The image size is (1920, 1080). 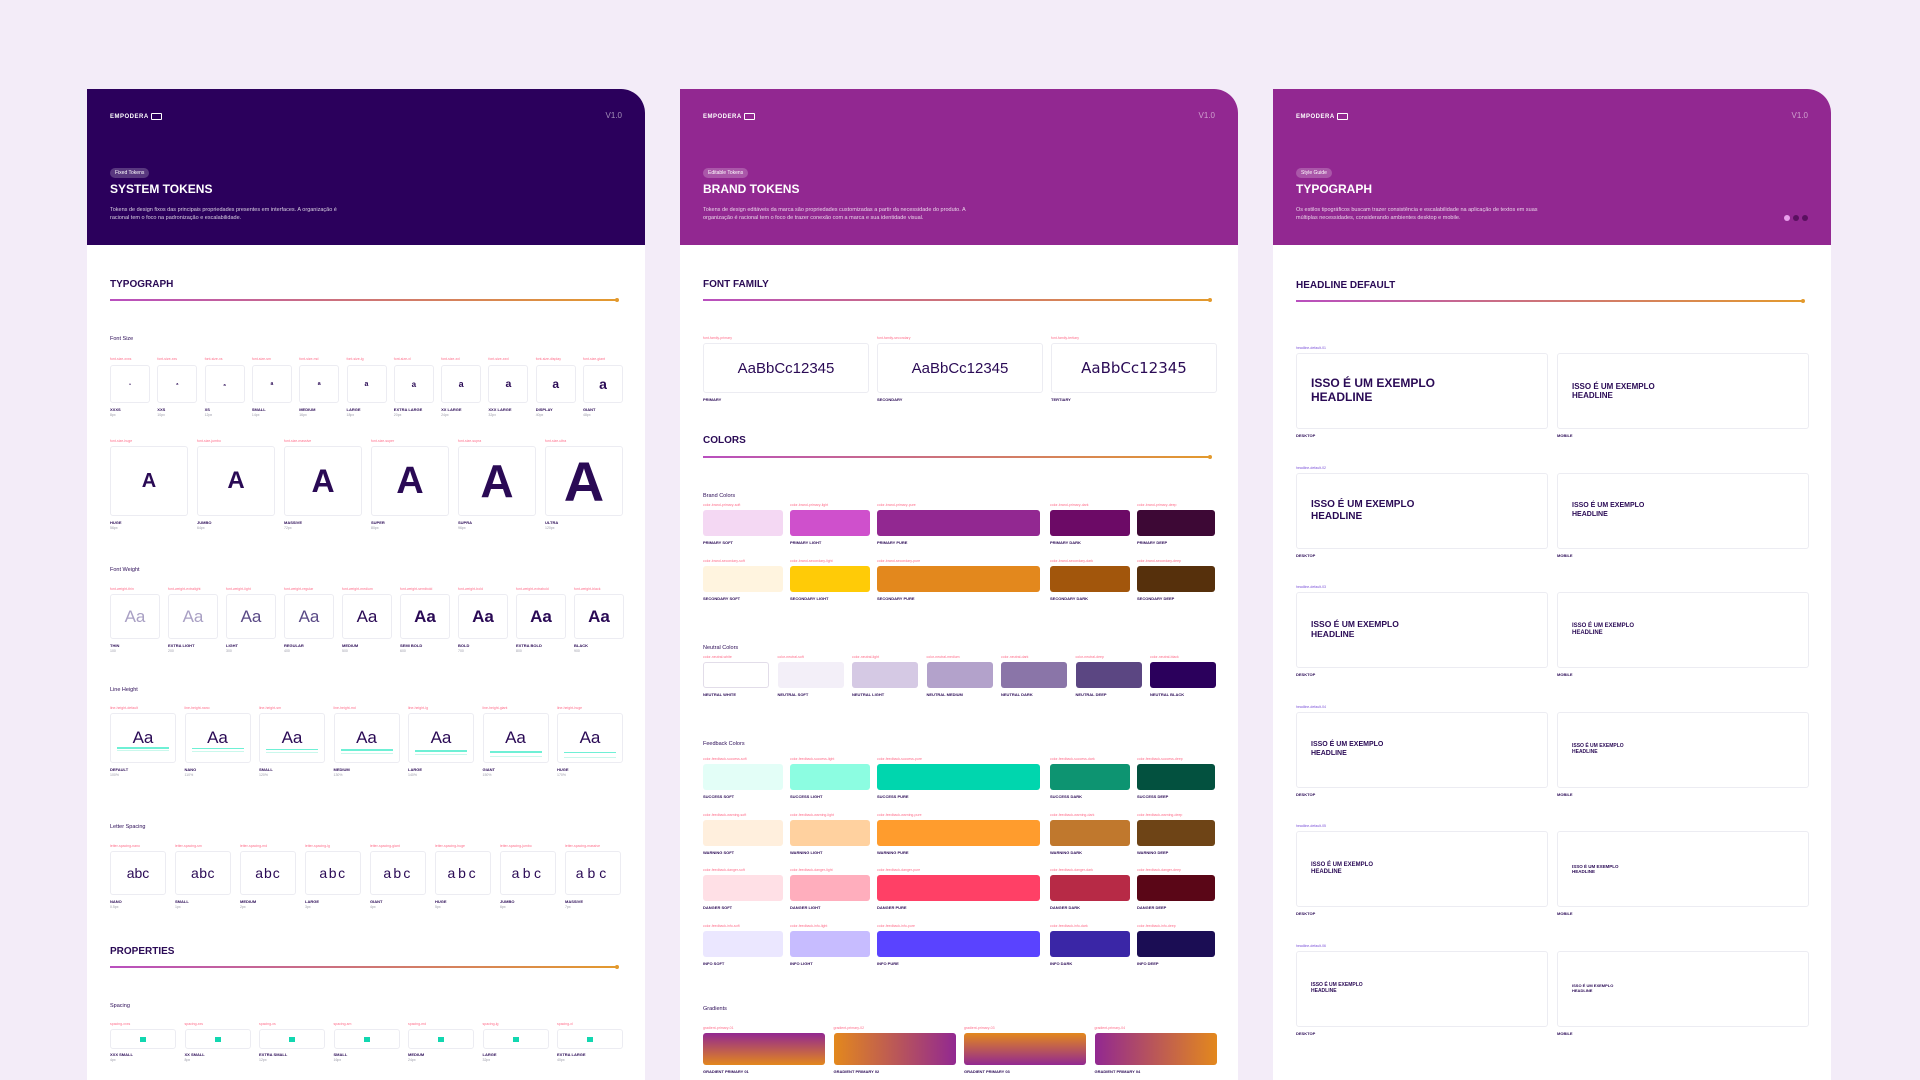 I want to click on font-weight-value: 300, so click(x=229, y=651).